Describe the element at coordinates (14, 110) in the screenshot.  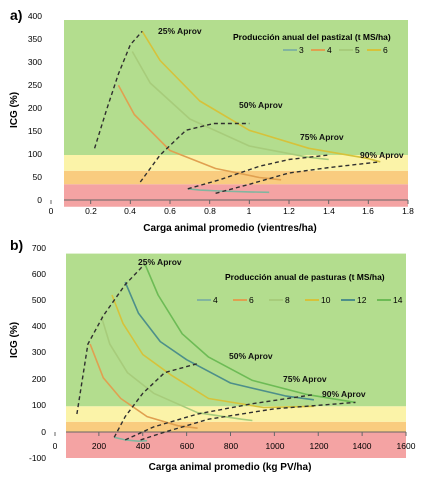
I see `panel-a-y-axis-label: ICG (%)` at that location.